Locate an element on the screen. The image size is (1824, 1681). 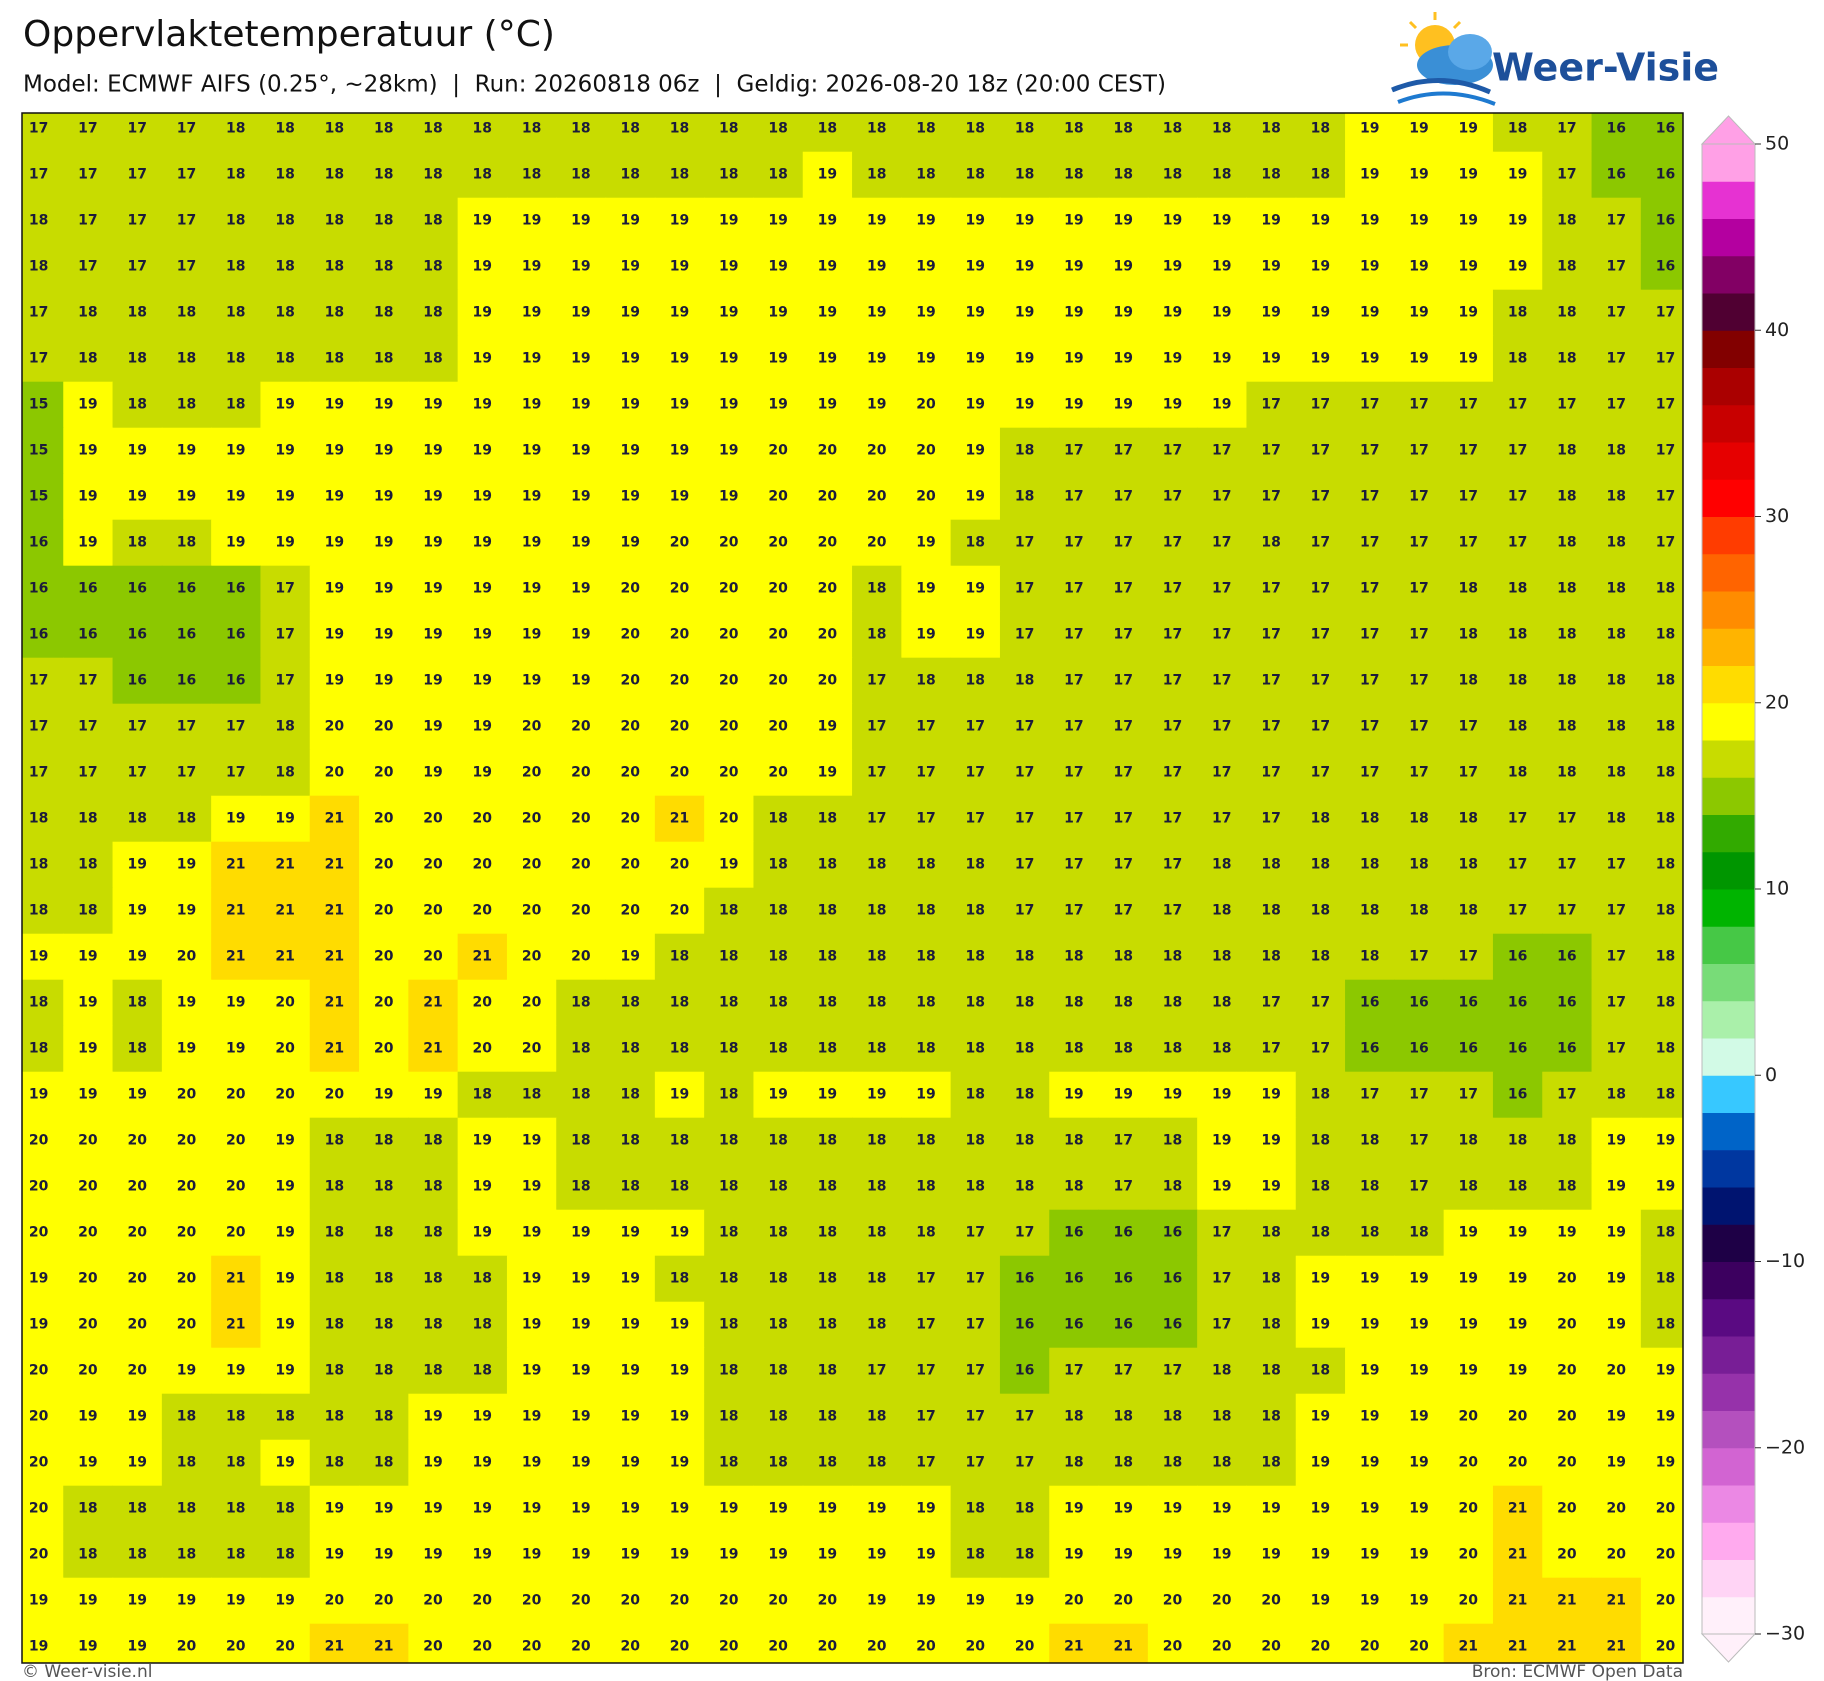
colorbar-segment is located at coordinates (1728, 647).